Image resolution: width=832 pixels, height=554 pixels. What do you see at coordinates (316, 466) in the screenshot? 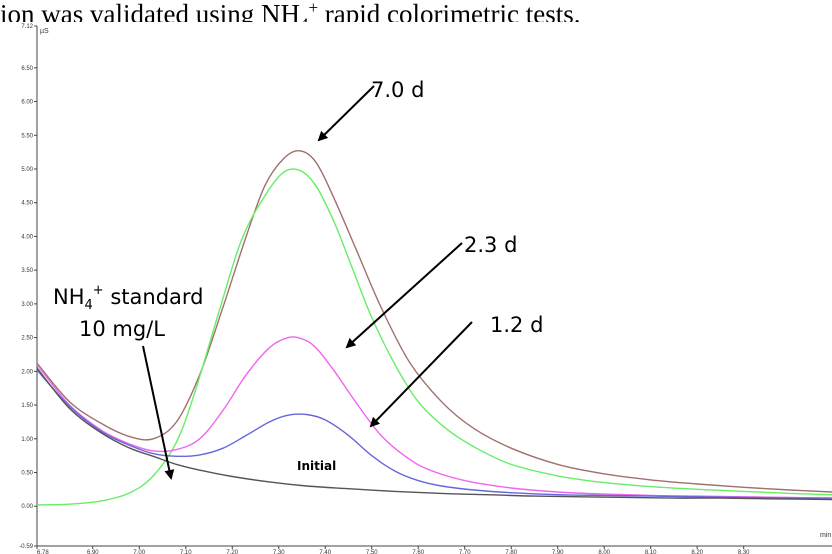
I see `annotation-initial: Initial` at bounding box center [316, 466].